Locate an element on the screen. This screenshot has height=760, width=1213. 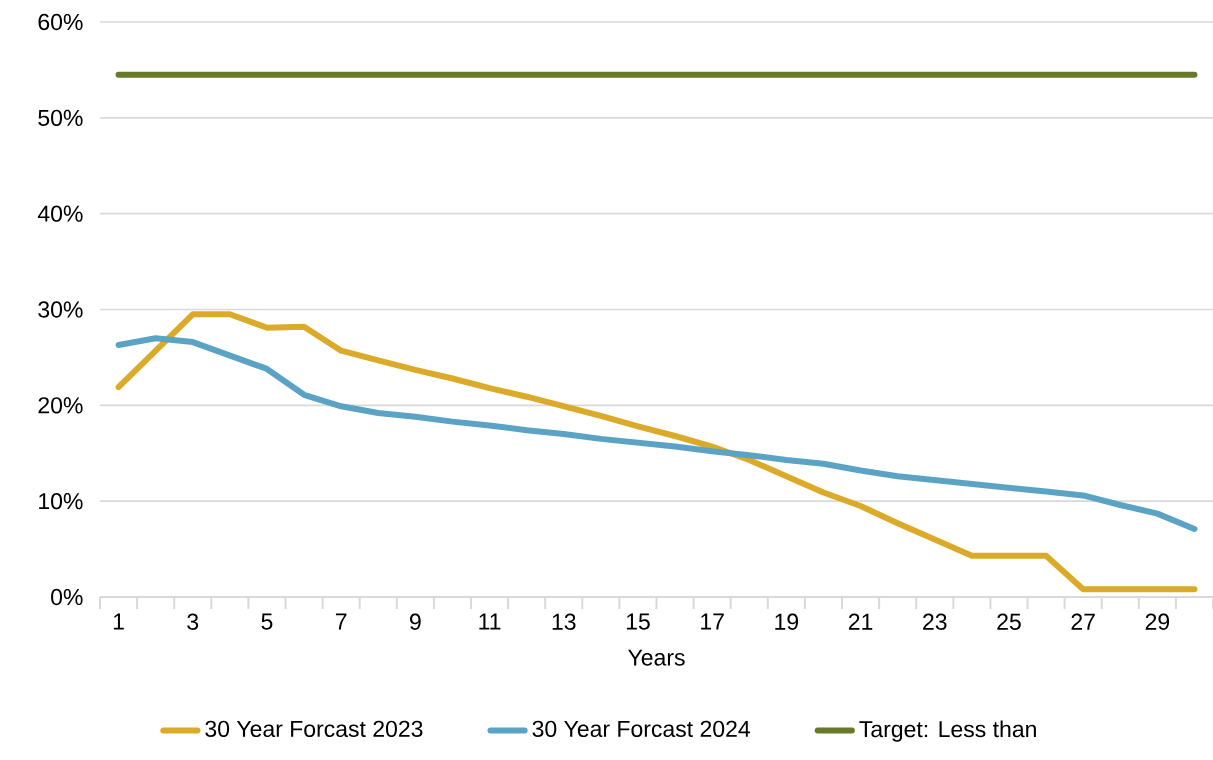
x-tick-label: 23 is located at coordinates (935, 621).